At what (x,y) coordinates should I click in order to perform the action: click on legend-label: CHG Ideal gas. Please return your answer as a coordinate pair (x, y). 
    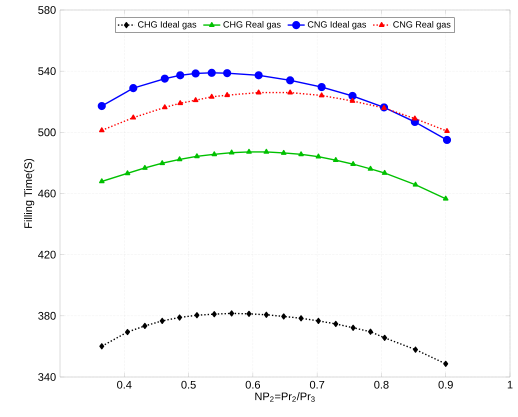
    Looking at the image, I should click on (167, 25).